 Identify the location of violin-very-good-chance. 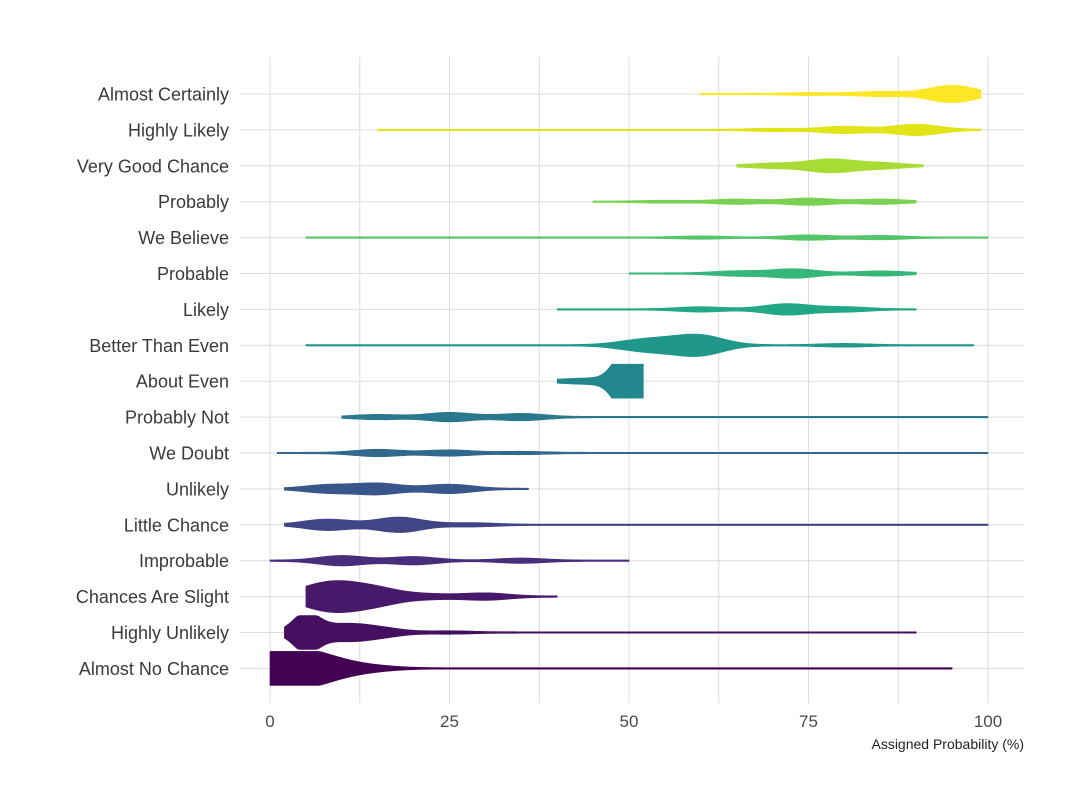
(830, 166).